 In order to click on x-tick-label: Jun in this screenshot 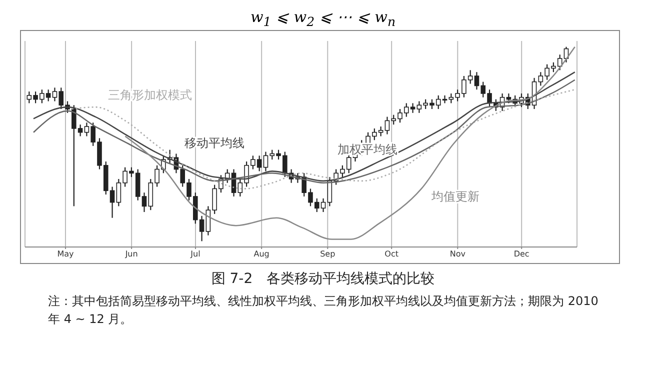, I will do `click(131, 254)`.